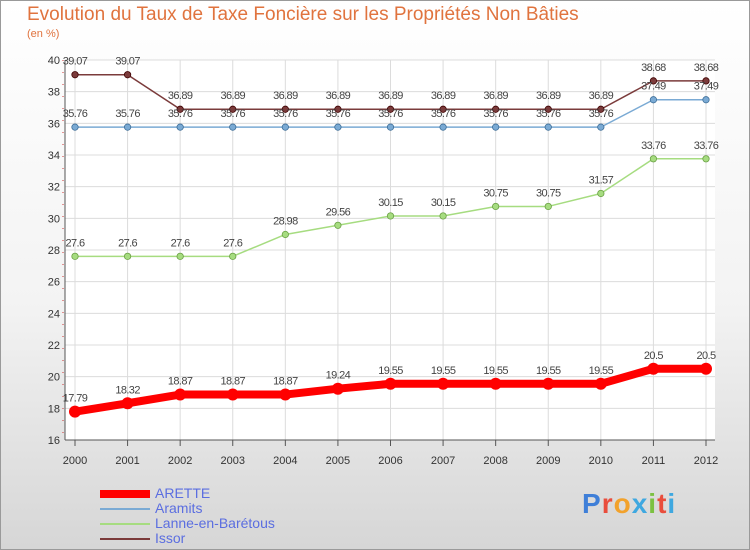 This screenshot has width=750, height=550. I want to click on data-label-lanne-en-baretous: 33.76, so click(706, 146).